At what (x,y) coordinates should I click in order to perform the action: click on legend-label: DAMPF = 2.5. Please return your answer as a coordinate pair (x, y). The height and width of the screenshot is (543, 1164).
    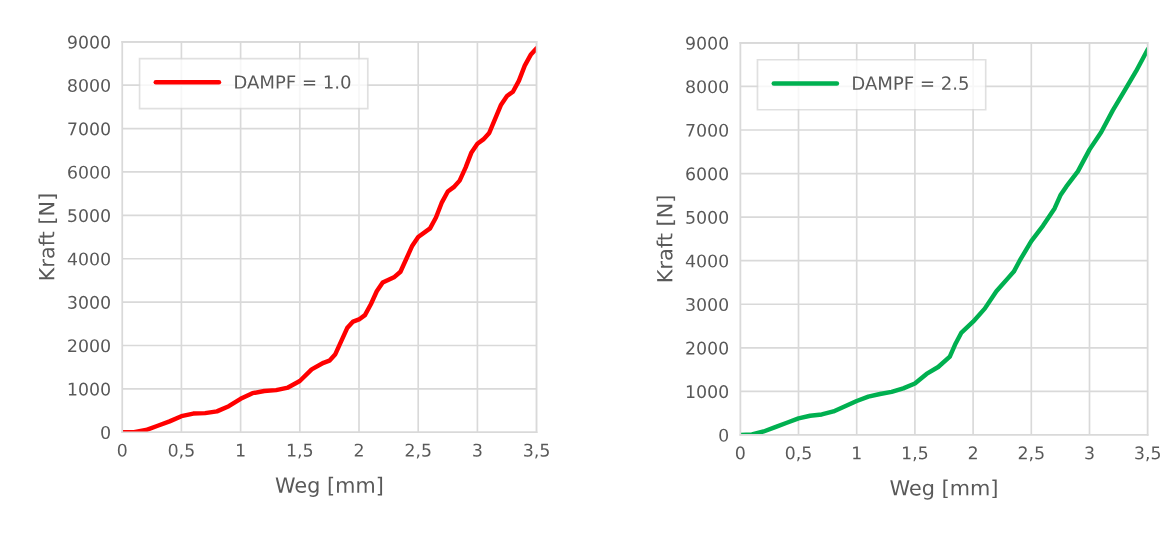
    Looking at the image, I should click on (910, 83).